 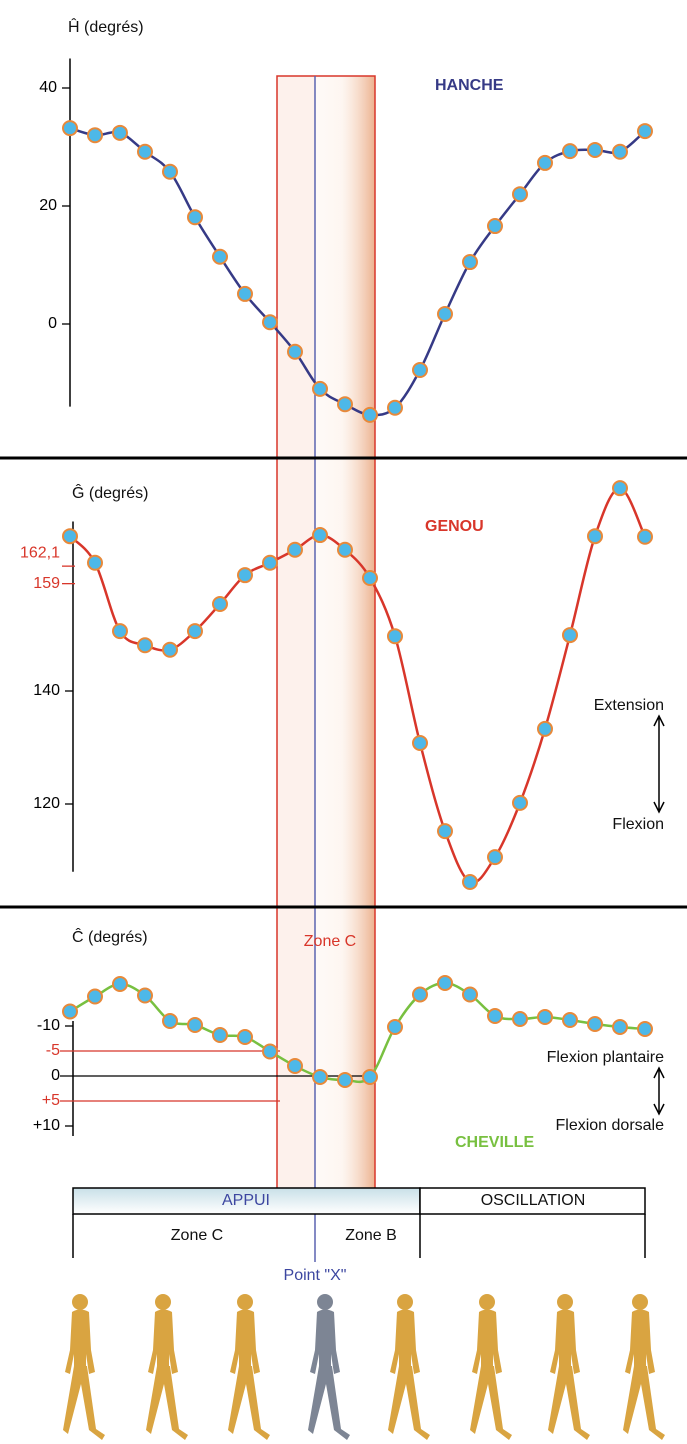 I want to click on series-label: GENOU, so click(x=454, y=526).